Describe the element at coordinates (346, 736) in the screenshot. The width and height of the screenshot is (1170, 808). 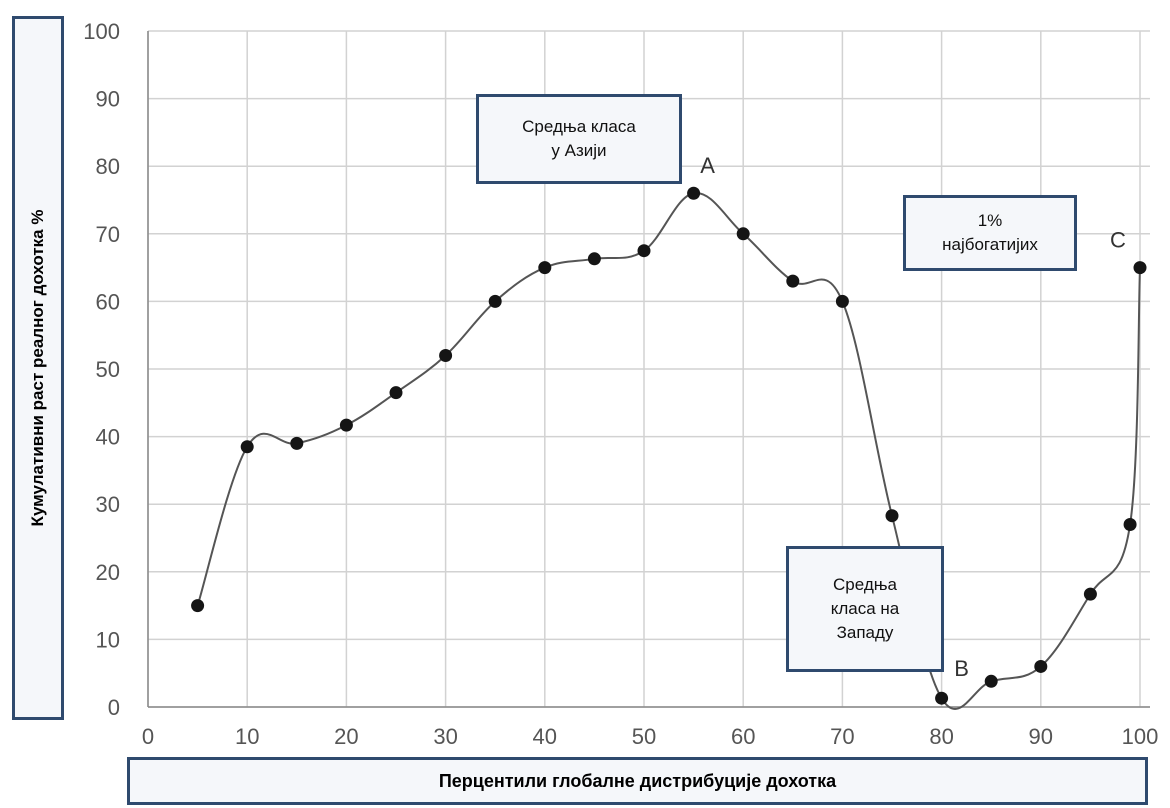
I see `x-tick-label: 20` at that location.